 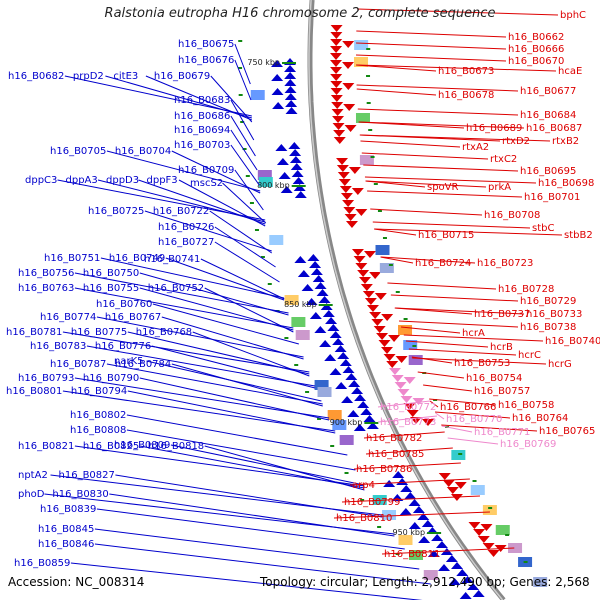 I want to click on left-gene-label: h16_B0846, so click(x=66, y=544).